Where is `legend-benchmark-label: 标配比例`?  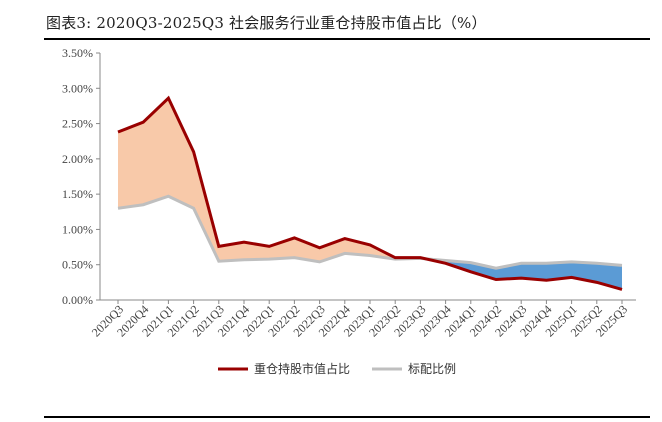
legend-benchmark-label: 标配比例 is located at coordinates (432, 369).